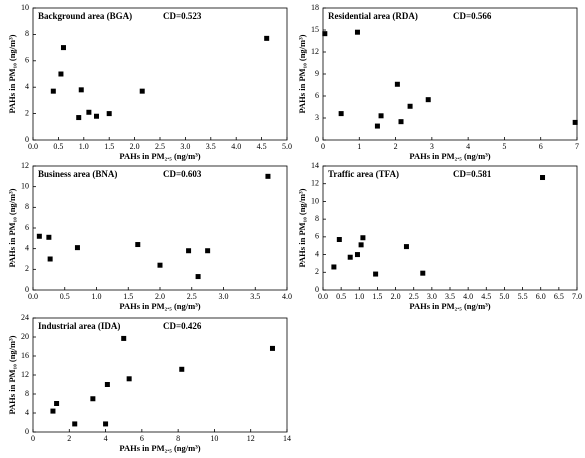 The width and height of the screenshot is (585, 458). I want to click on x-tick-label: 6.0, so click(541, 296).